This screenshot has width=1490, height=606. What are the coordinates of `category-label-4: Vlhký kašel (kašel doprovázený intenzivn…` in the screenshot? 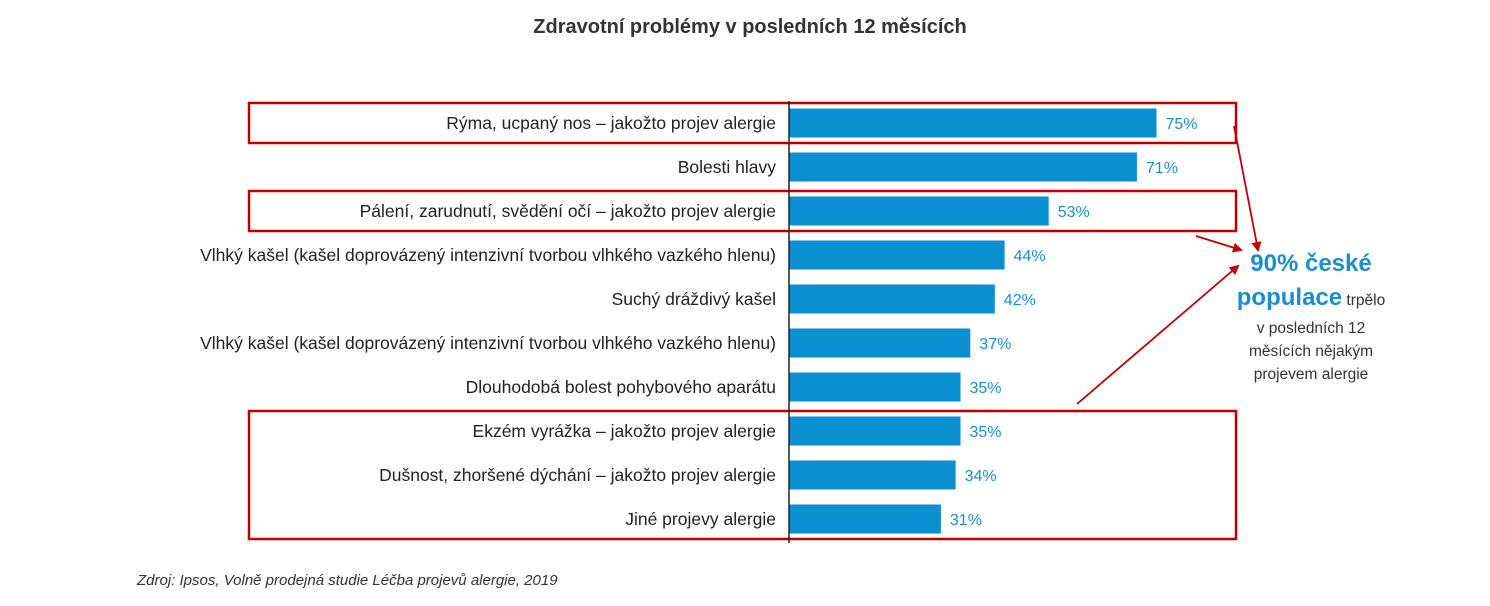 It's located at (488, 255).